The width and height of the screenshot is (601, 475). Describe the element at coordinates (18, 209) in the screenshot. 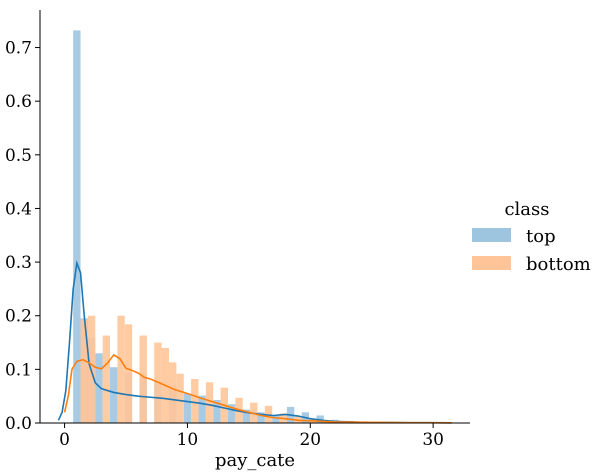

I see `y-tick-label: 0.4` at that location.